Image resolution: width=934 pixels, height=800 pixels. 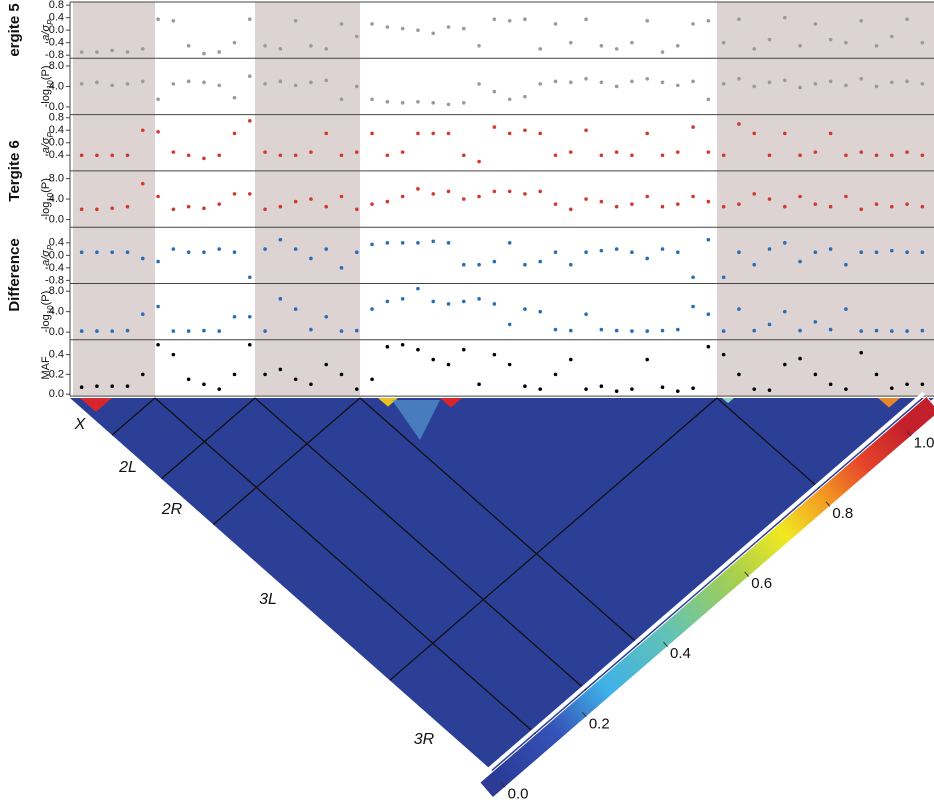 What do you see at coordinates (46, 98) in the screenshot?
I see `y-label-part: -log` at bounding box center [46, 98].